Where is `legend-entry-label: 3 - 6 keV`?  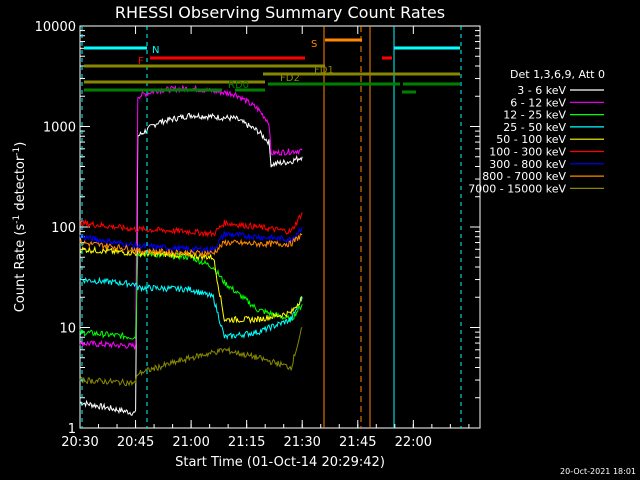 legend-entry-label: 3 - 6 keV is located at coordinates (541, 90).